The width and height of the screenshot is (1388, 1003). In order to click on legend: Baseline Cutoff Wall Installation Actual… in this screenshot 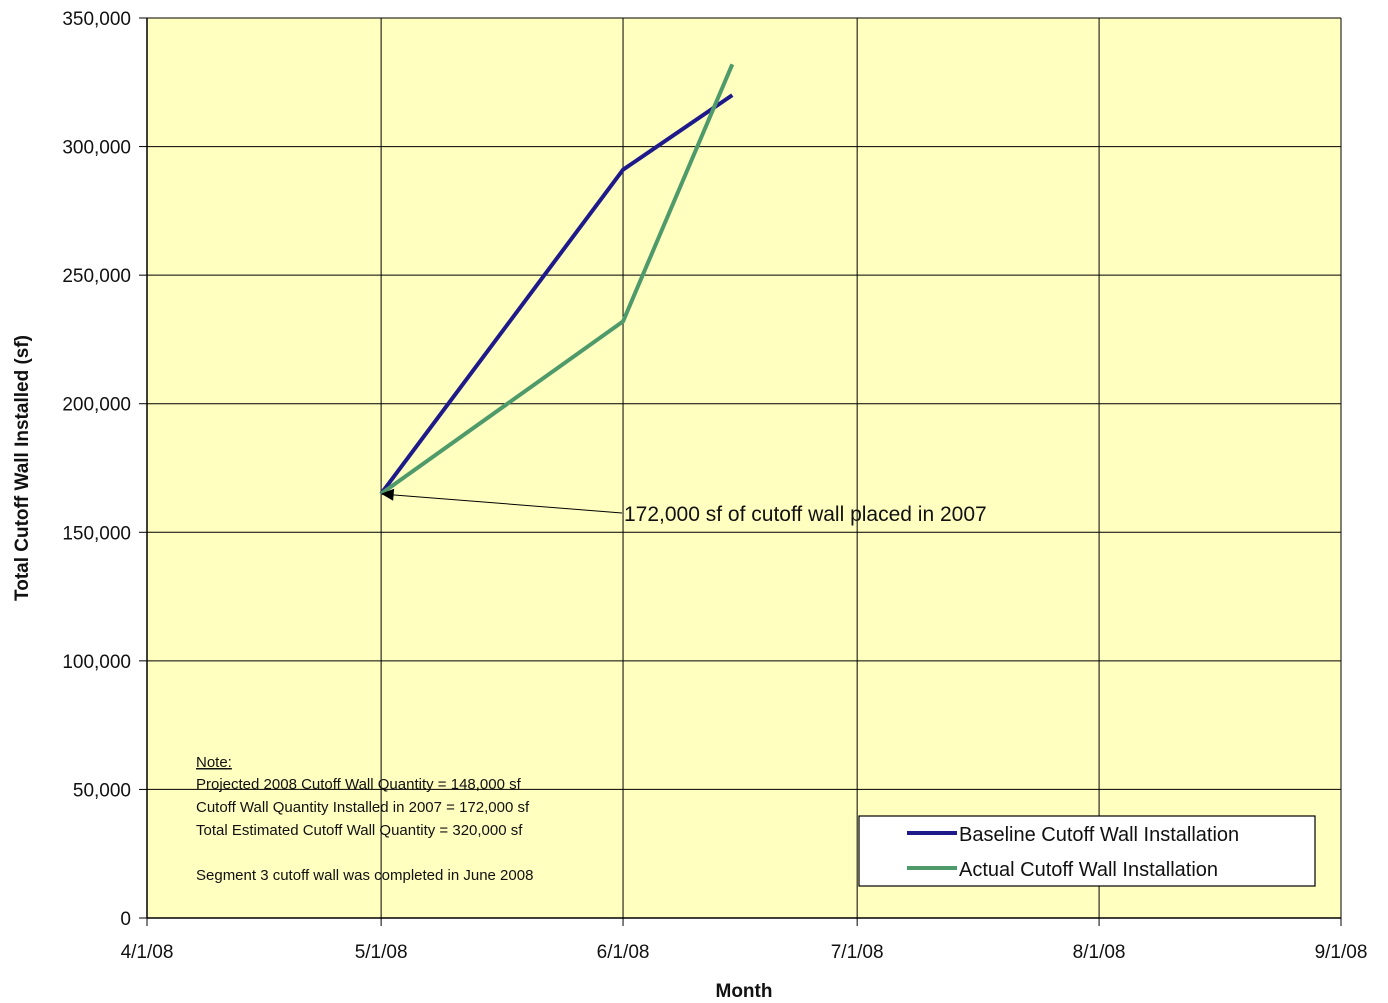, I will do `click(1087, 851)`.